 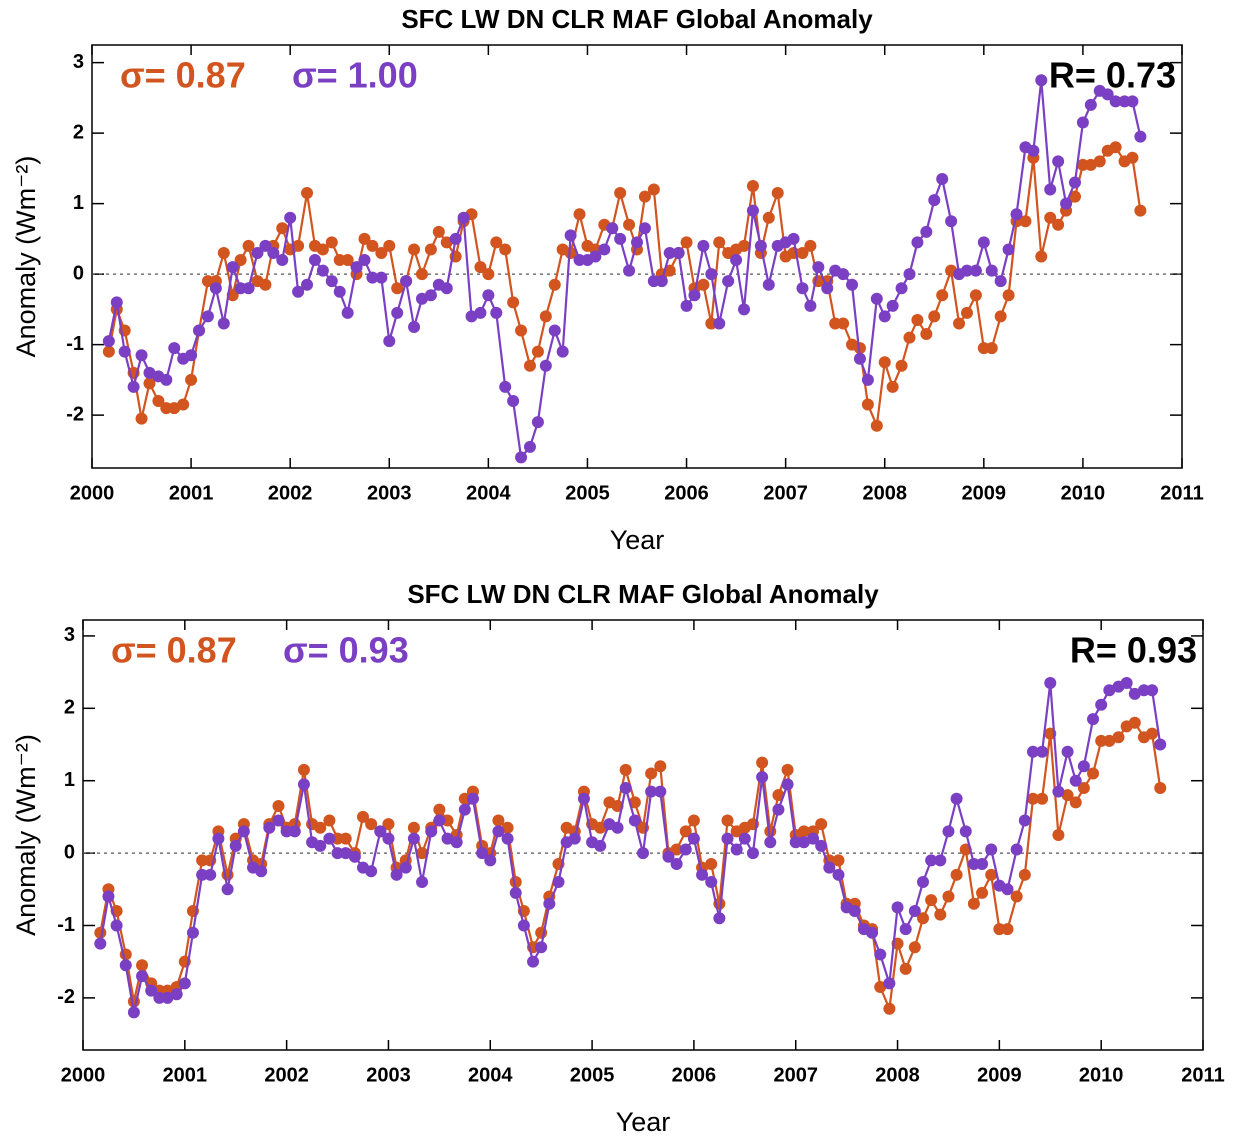 What do you see at coordinates (999, 1075) in the screenshot?
I see `x-tick-label: 2009` at bounding box center [999, 1075].